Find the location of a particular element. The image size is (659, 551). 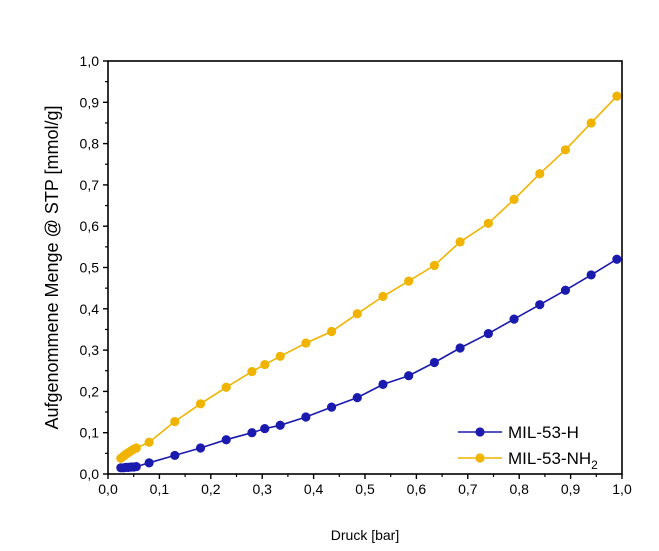

y-tick-label: 0,6 is located at coordinates (90, 226).